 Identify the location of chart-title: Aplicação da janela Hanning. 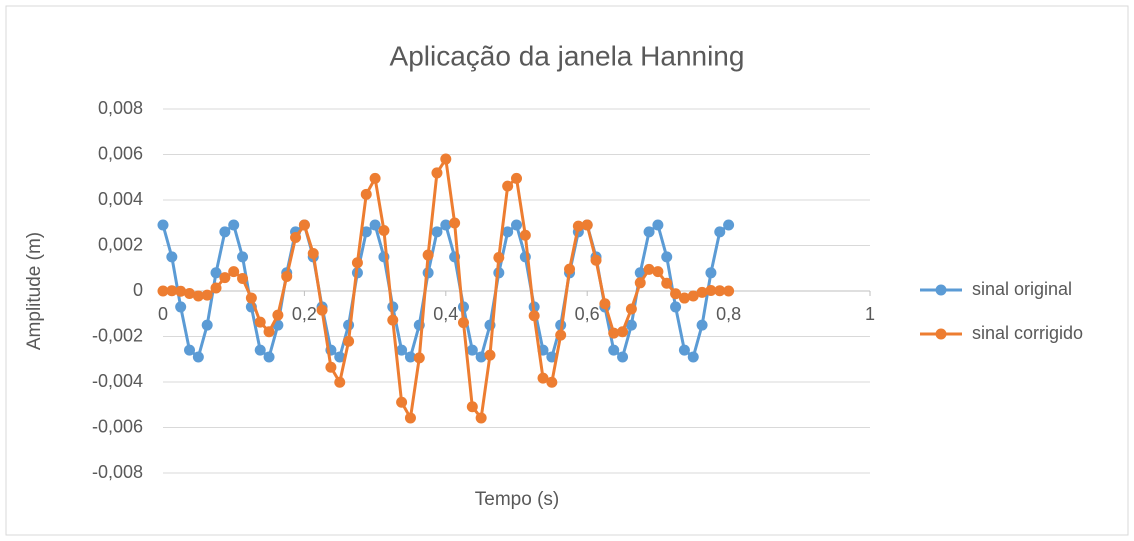
(567, 55).